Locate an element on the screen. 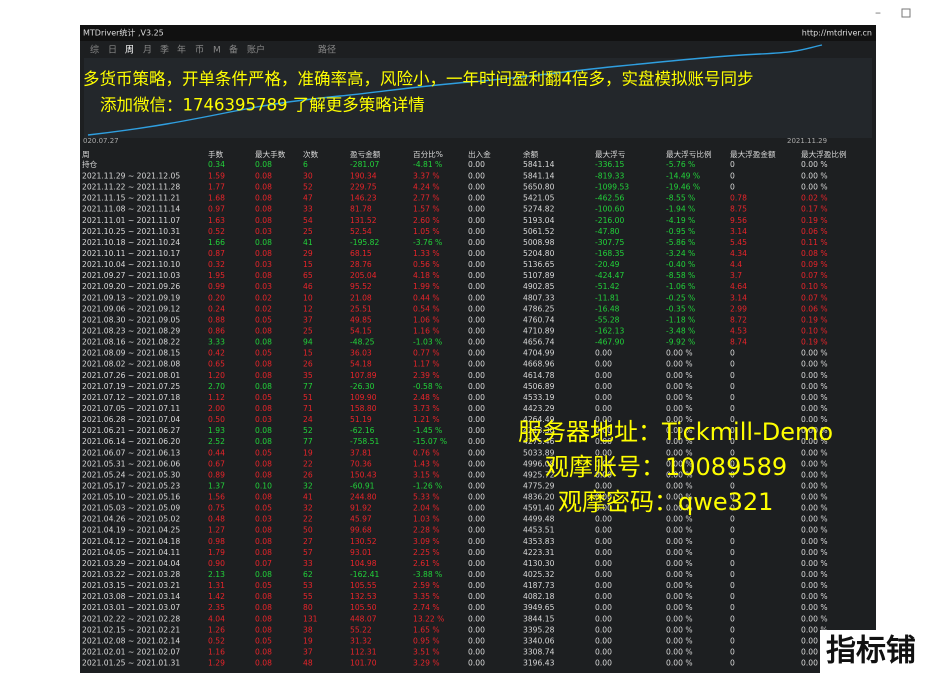 The image size is (948, 677). table-cell: 0.07 % is located at coordinates (814, 297).